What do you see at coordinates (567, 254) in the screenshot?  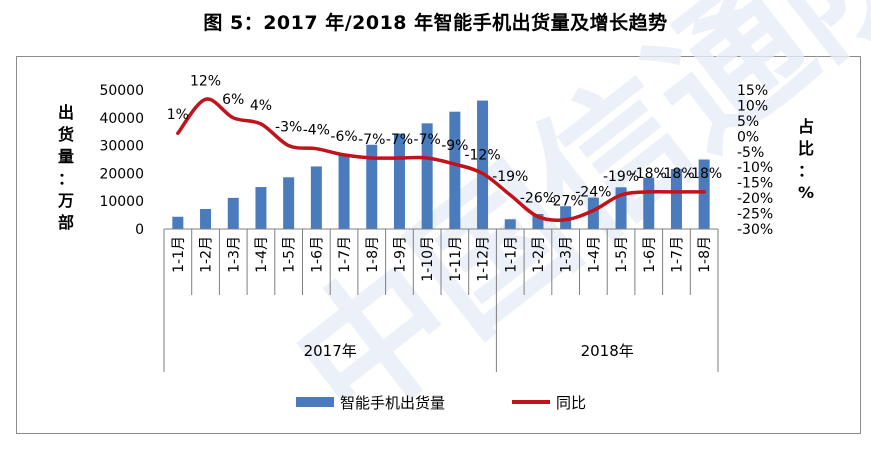 I see `category-label-14: 1-3月` at bounding box center [567, 254].